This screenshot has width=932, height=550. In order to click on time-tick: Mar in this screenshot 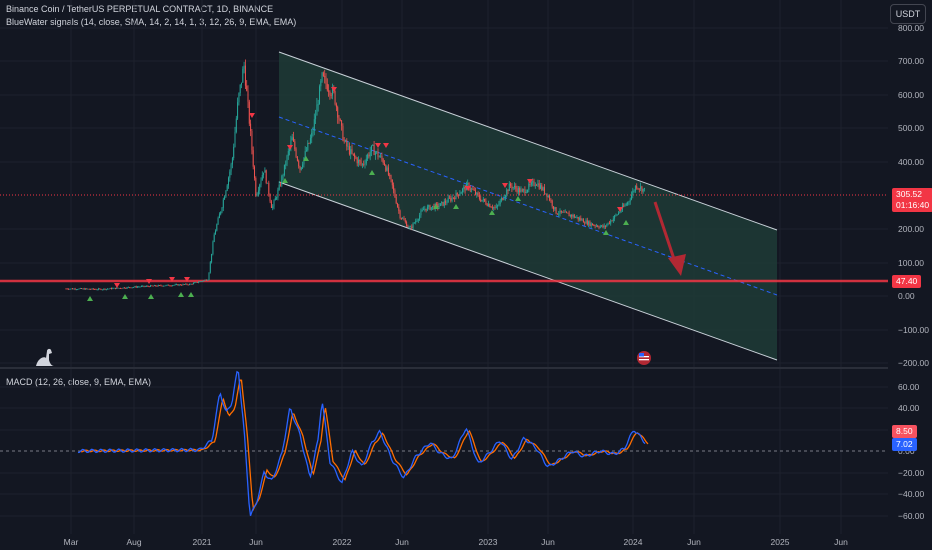, I will do `click(71, 542)`.